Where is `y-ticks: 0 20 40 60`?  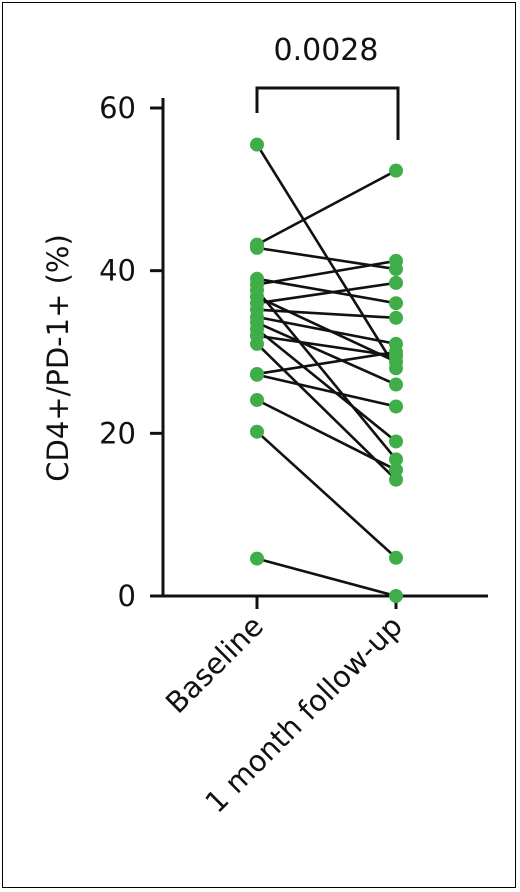
y-ticks: 0 20 40 60 is located at coordinates (131, 352).